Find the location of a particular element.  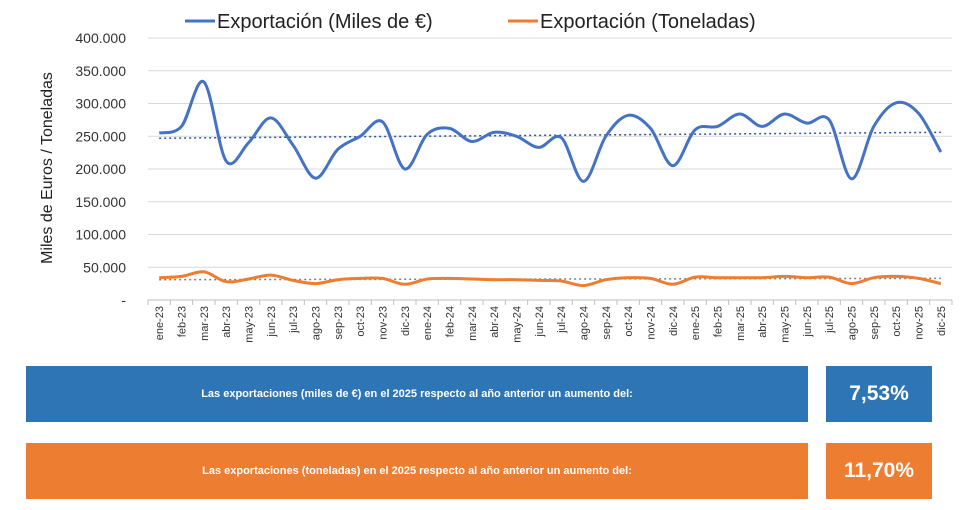

y-tick-label: 250.000 is located at coordinates (100, 136).